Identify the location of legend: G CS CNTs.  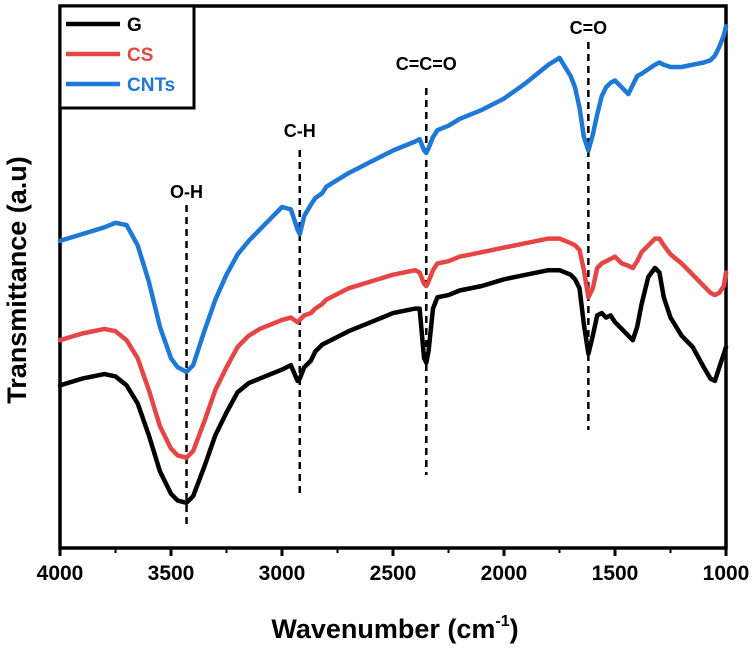
(127, 57).